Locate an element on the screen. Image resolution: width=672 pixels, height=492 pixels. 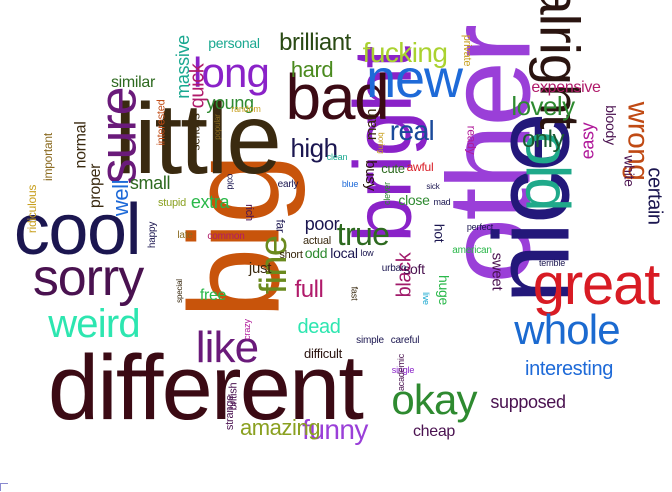
word-simple: simple is located at coordinates (370, 340).